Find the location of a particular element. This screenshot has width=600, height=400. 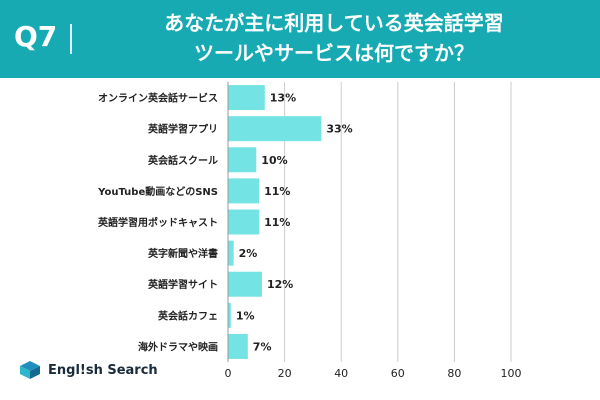

title-line-2: ツールやサービスは何ですか？ is located at coordinates (334, 53).